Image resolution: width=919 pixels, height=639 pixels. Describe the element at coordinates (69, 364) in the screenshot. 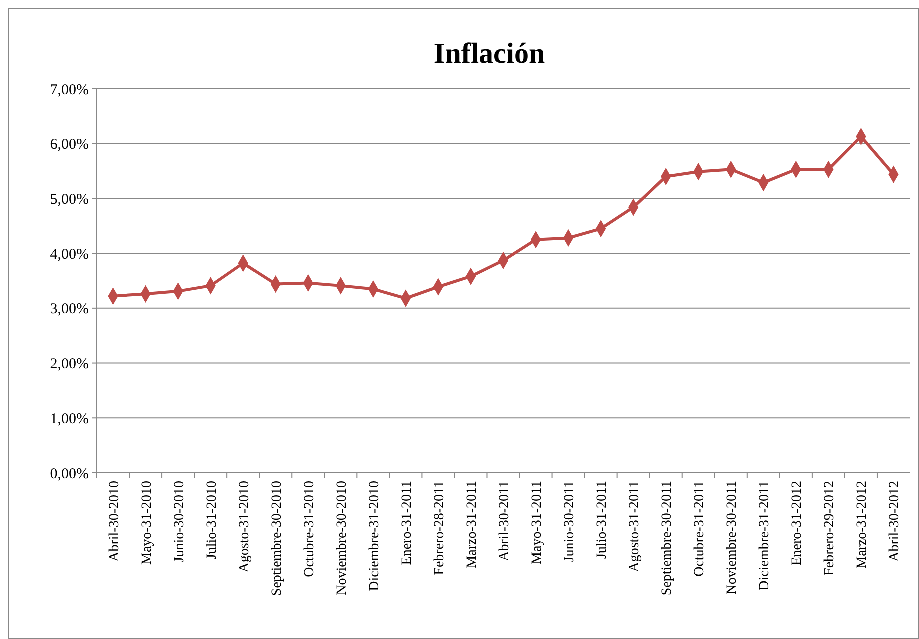

I see `y-tick-label: 2,00%` at that location.